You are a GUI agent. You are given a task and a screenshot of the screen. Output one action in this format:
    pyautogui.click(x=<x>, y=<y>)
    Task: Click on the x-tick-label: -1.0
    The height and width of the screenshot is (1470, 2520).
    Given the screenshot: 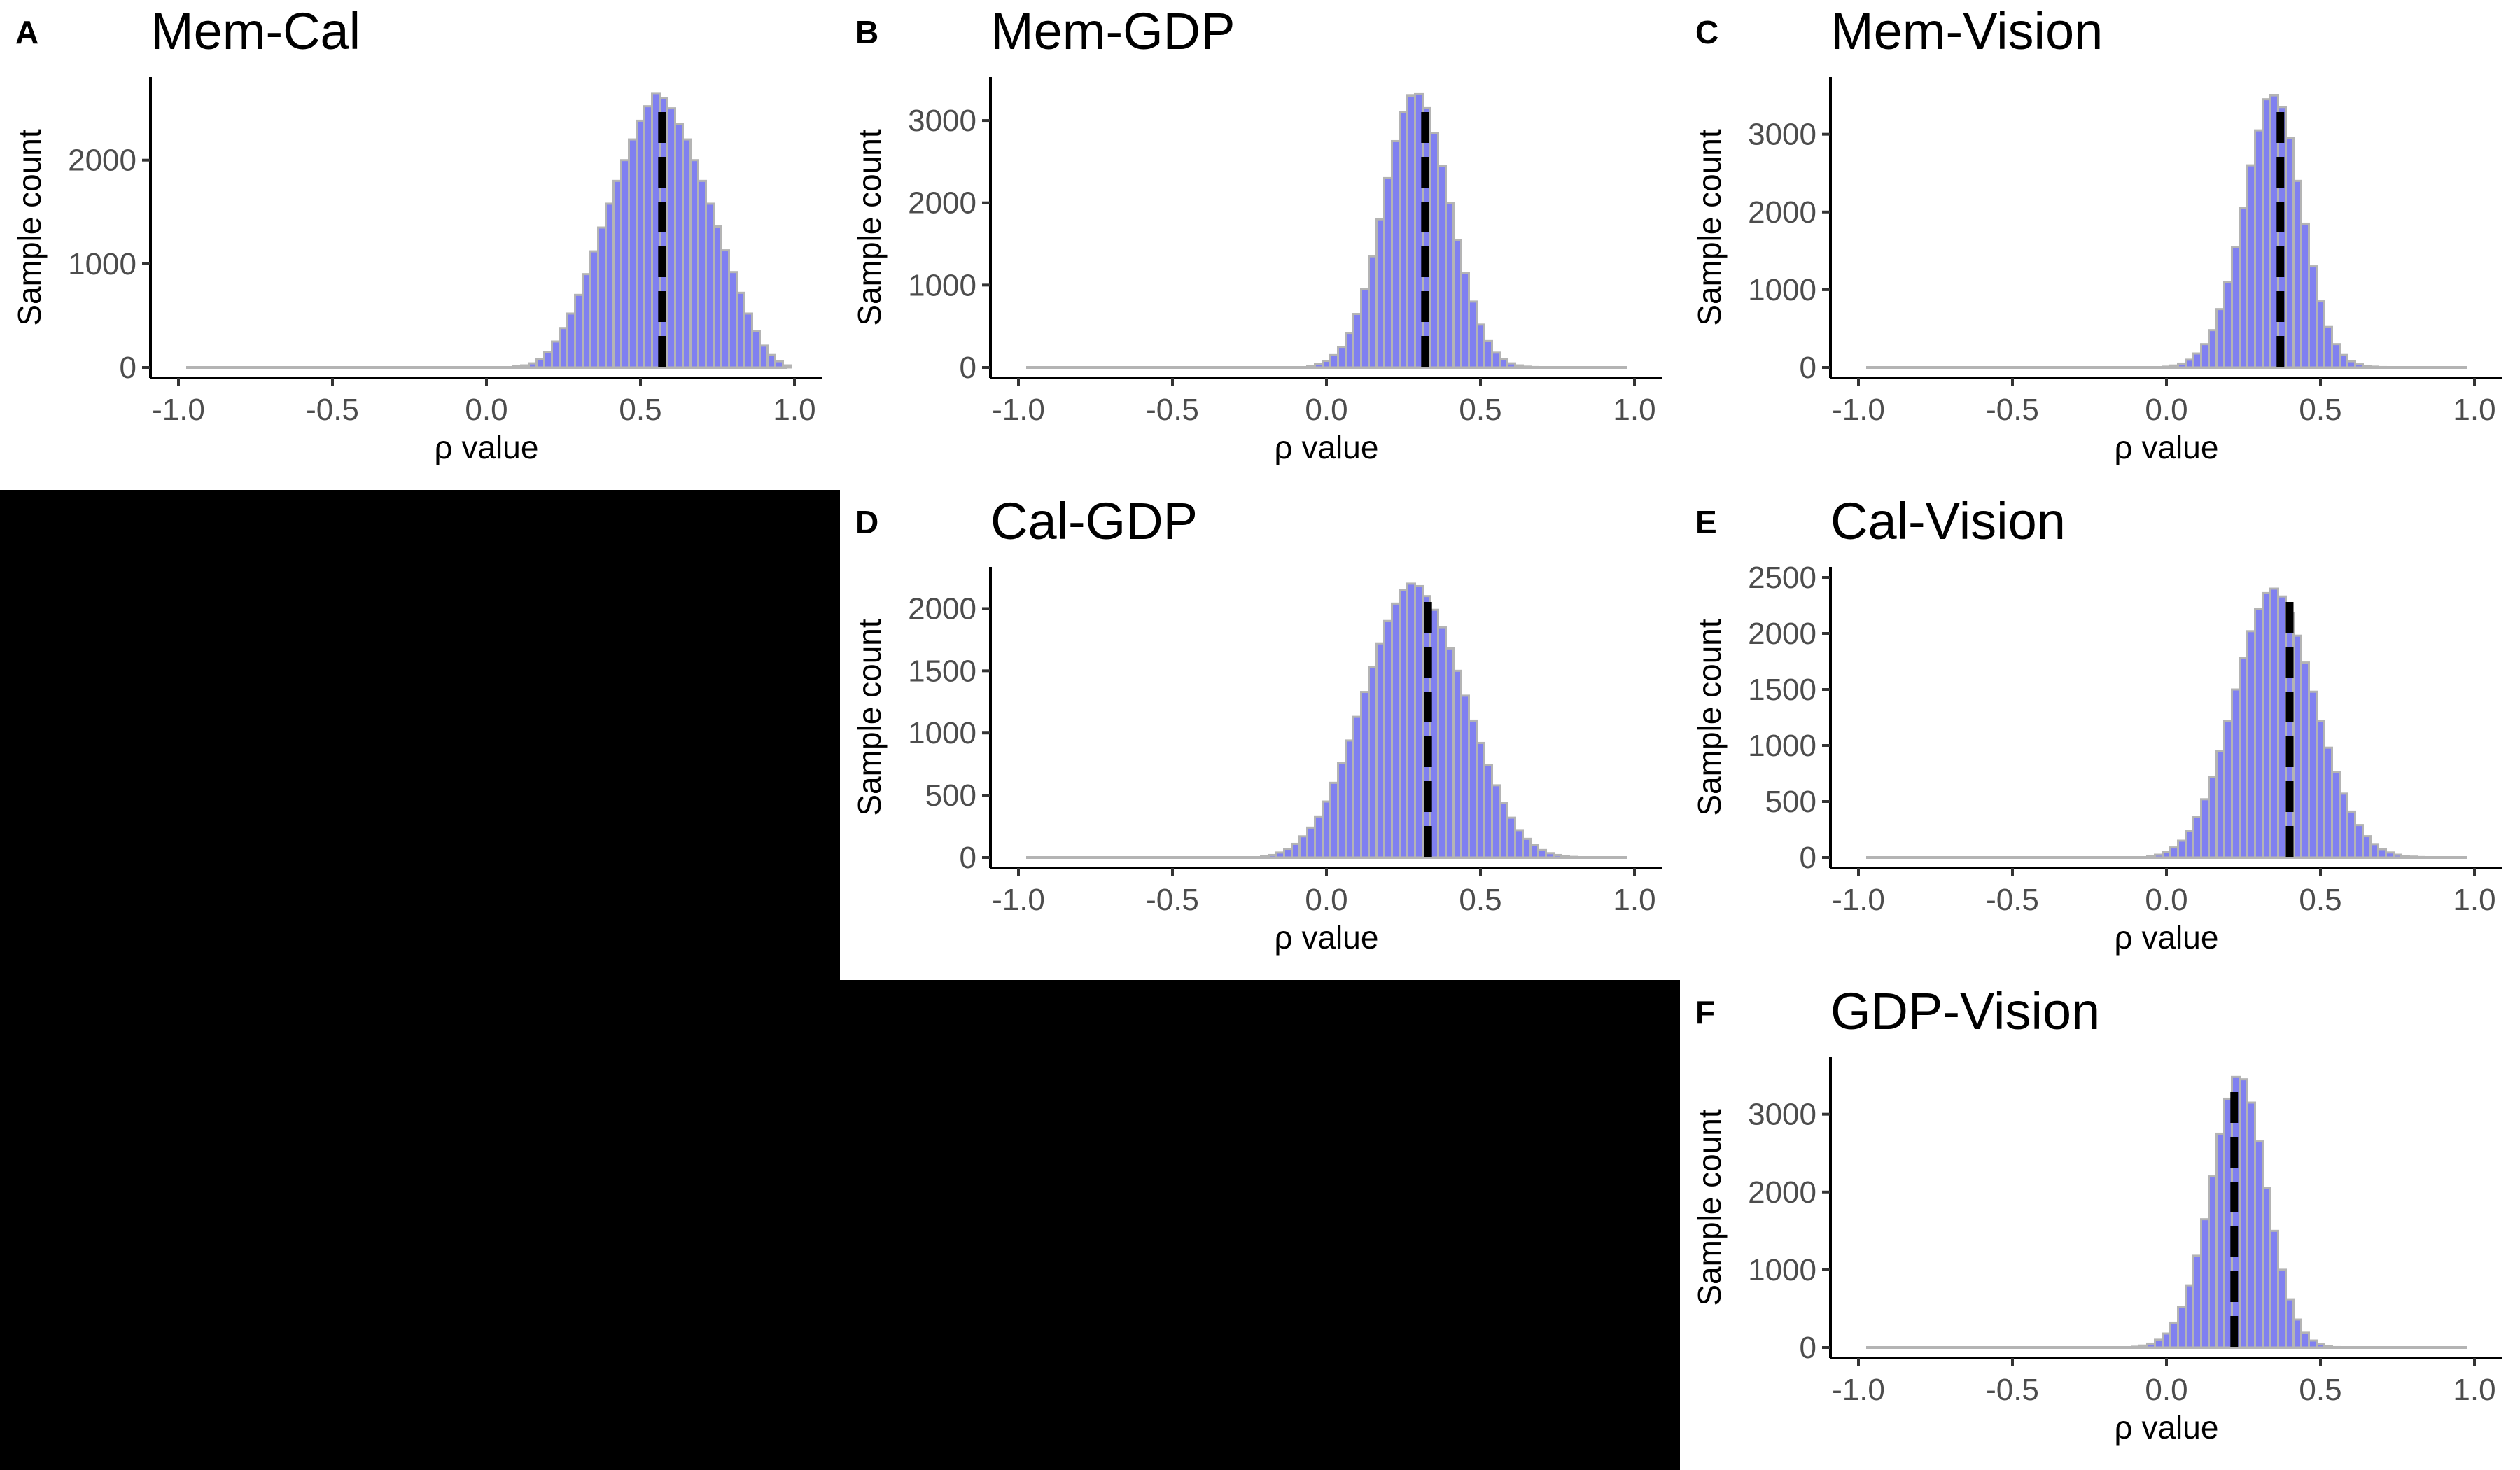 What is the action you would take?
    pyautogui.click(x=1018, y=410)
    